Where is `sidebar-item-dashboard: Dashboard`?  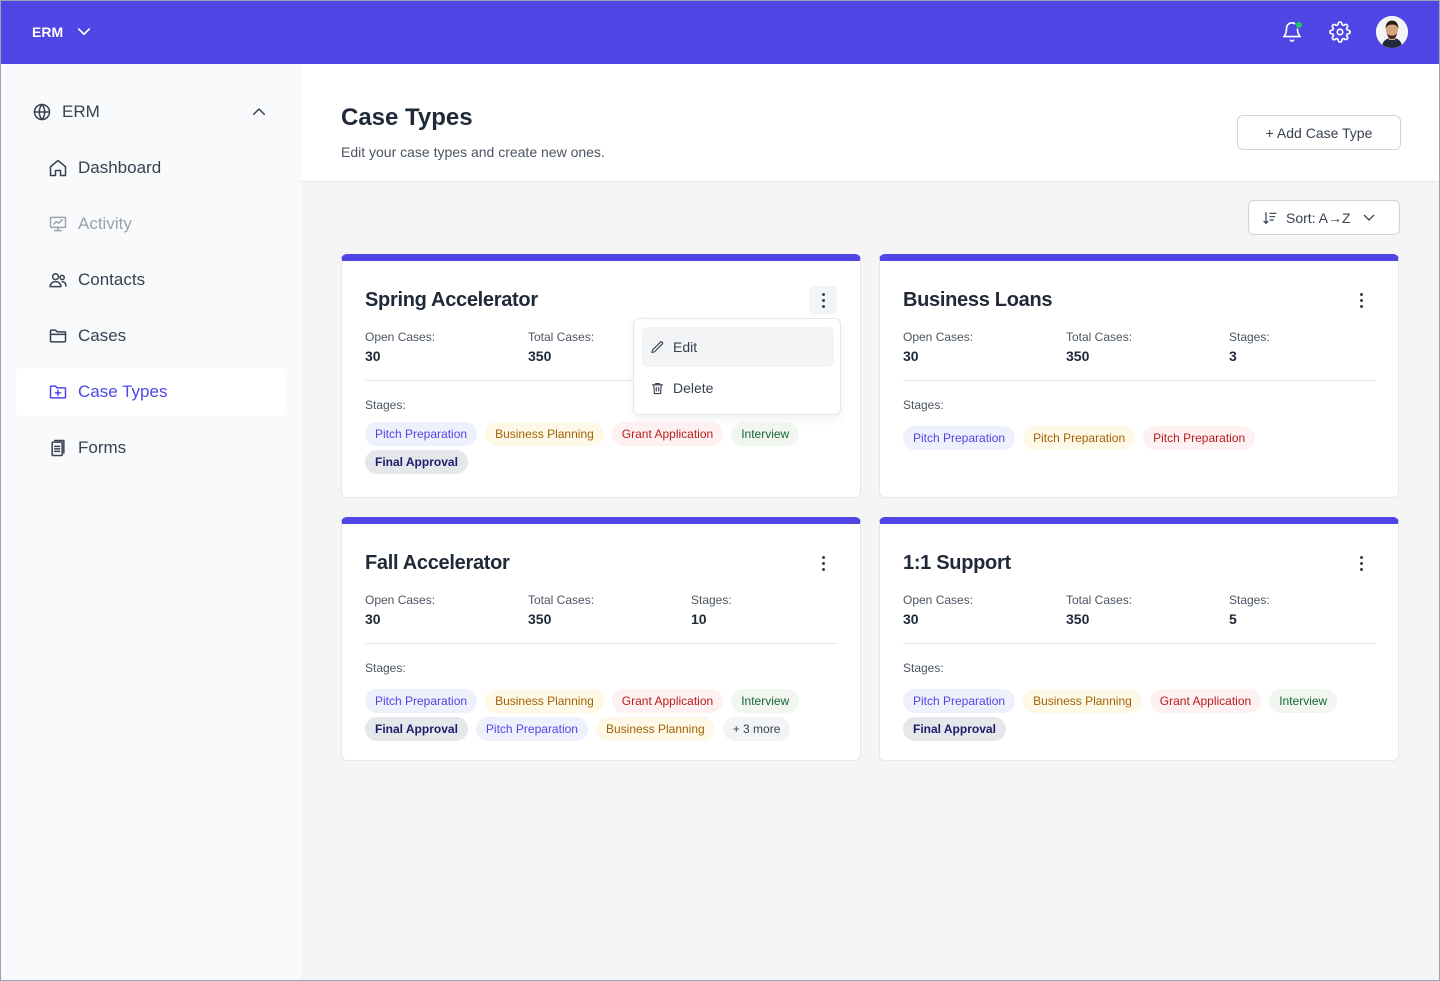
sidebar-item-dashboard: Dashboard is located at coordinates (150, 168).